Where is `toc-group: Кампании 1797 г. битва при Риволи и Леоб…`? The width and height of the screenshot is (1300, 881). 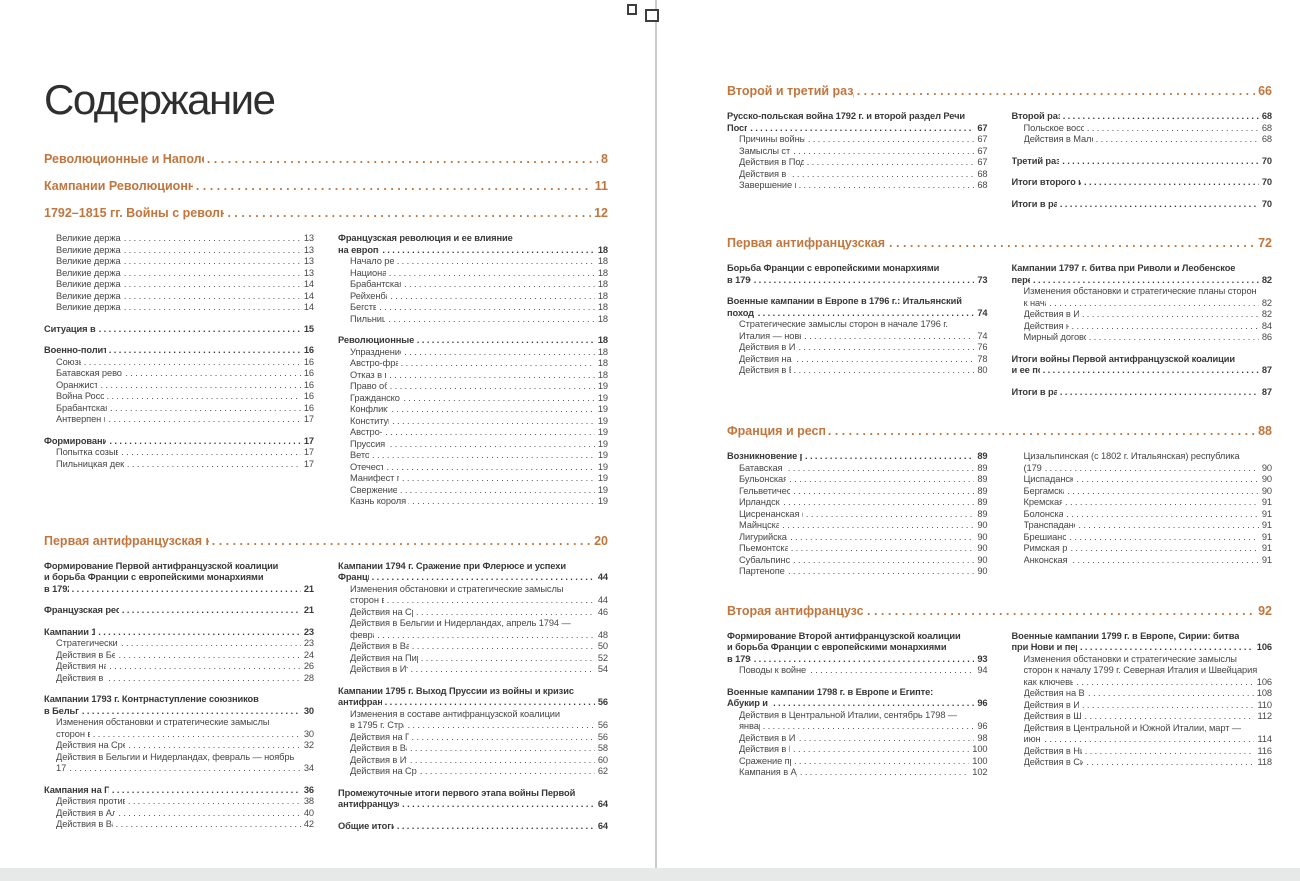 toc-group: Кампании 1797 г. битва при Риволи и Леоб… is located at coordinates (1142, 303).